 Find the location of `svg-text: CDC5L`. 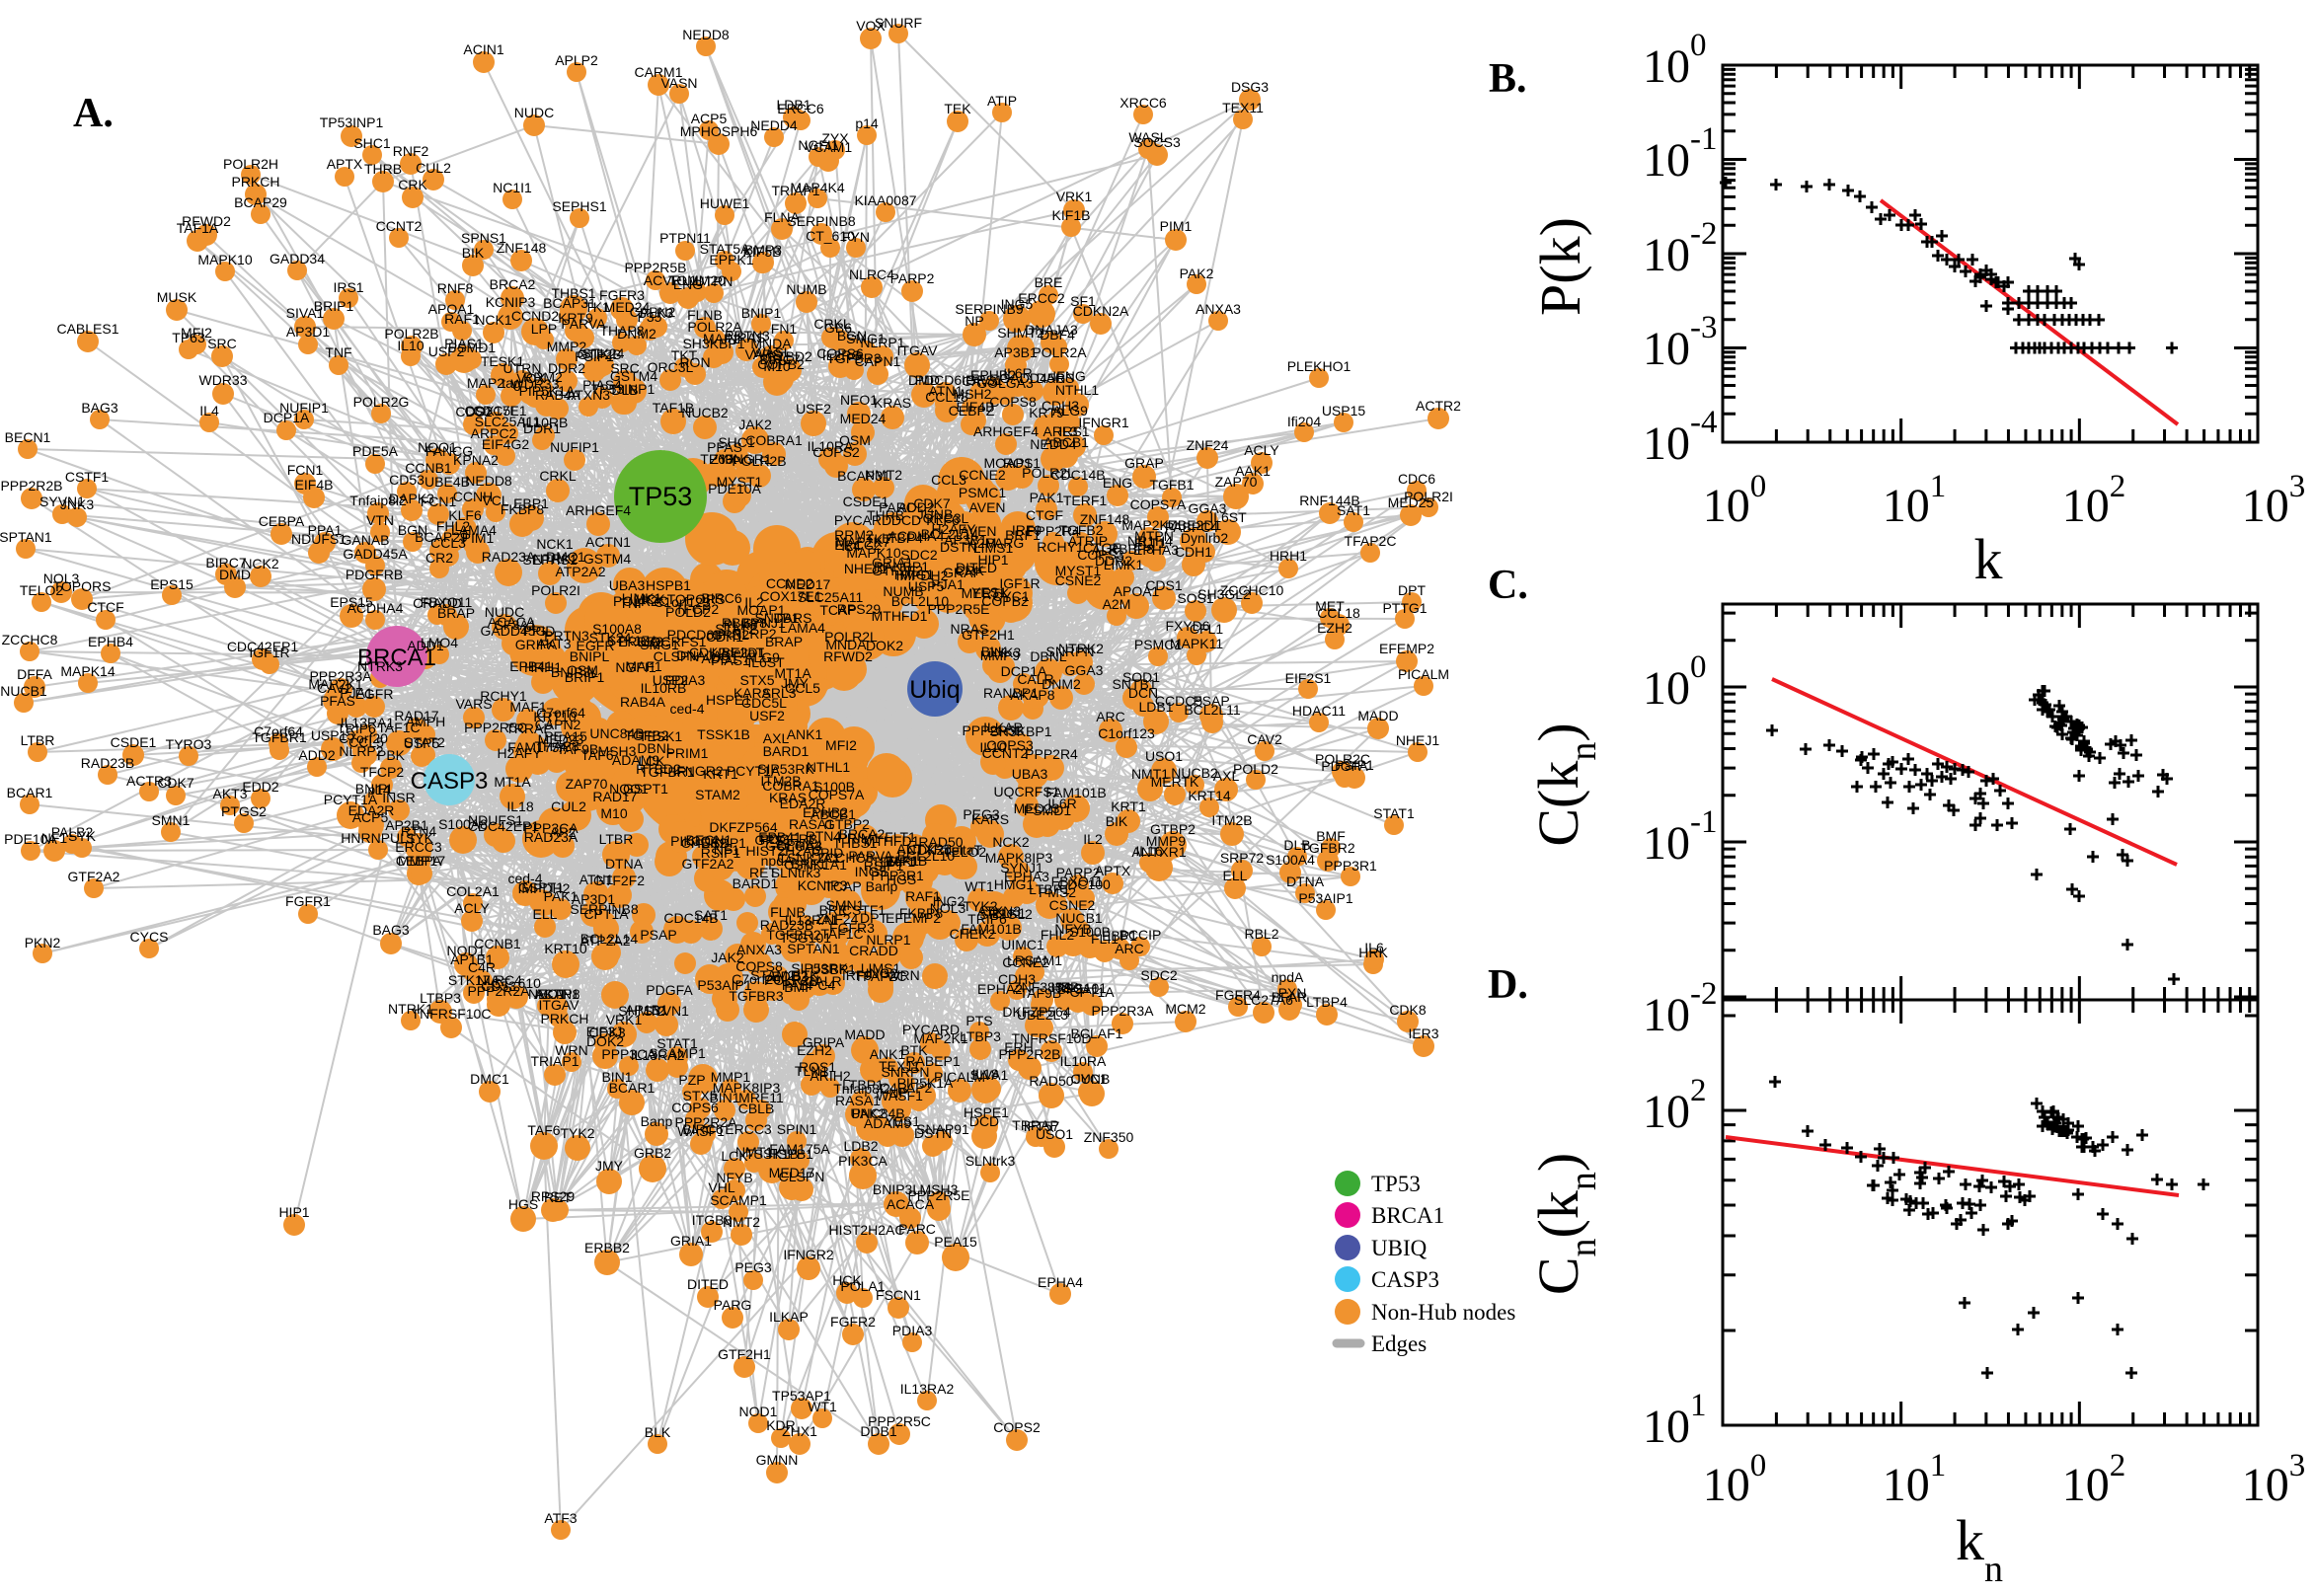

svg-text: CDC5L is located at coordinates (764, 703).